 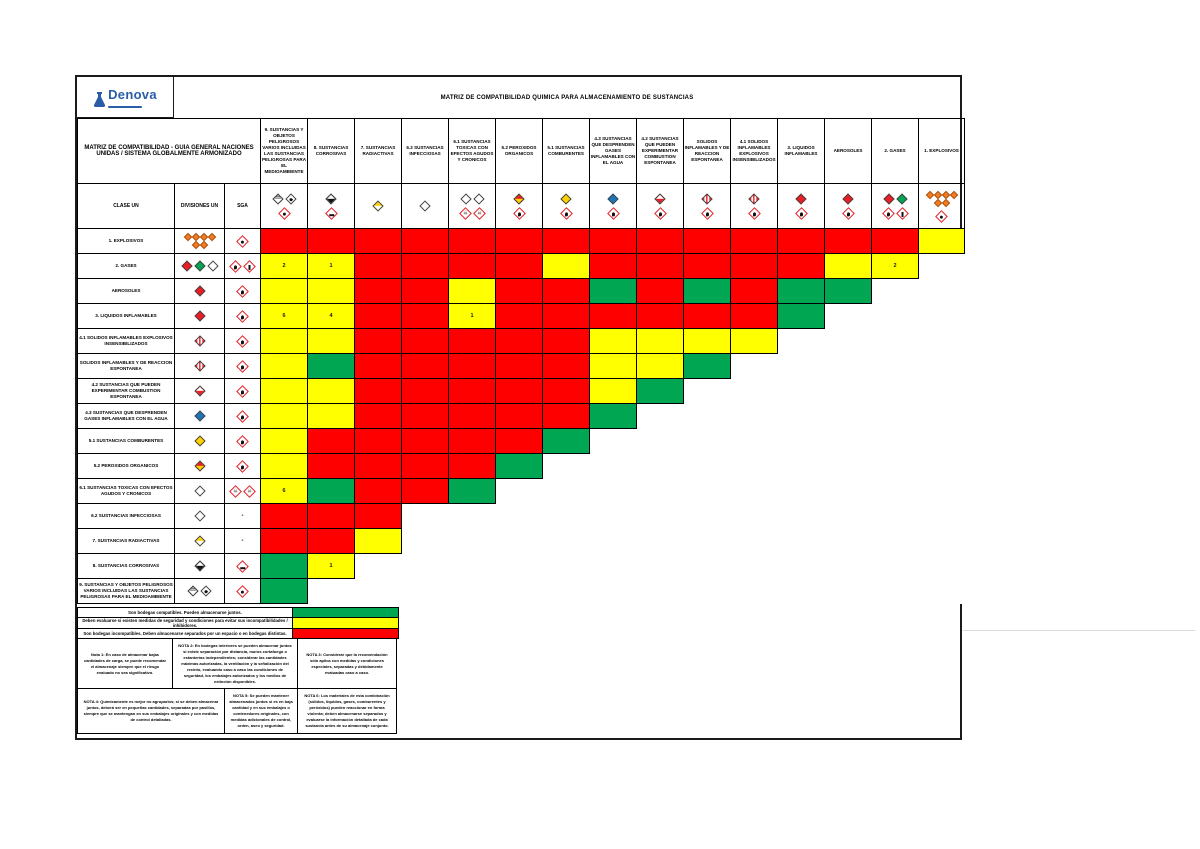 What do you see at coordinates (378, 391) in the screenshot?
I see `matrix-cell-r7-c3` at bounding box center [378, 391].